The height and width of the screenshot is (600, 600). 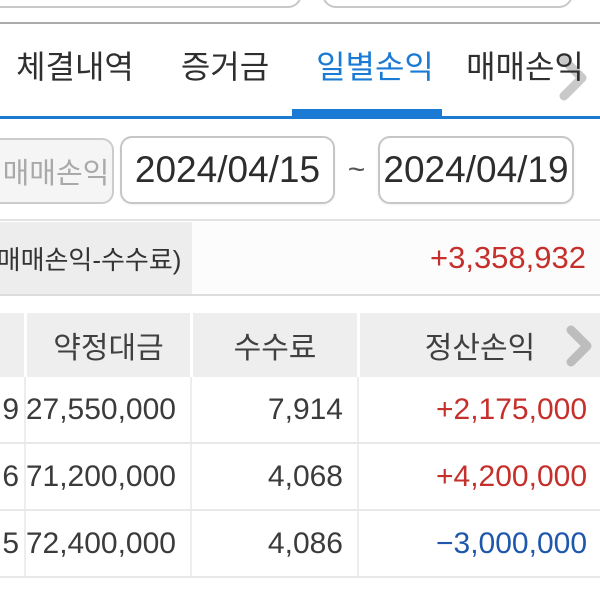 What do you see at coordinates (300, 12) in the screenshot?
I see `top-divider` at bounding box center [300, 12].